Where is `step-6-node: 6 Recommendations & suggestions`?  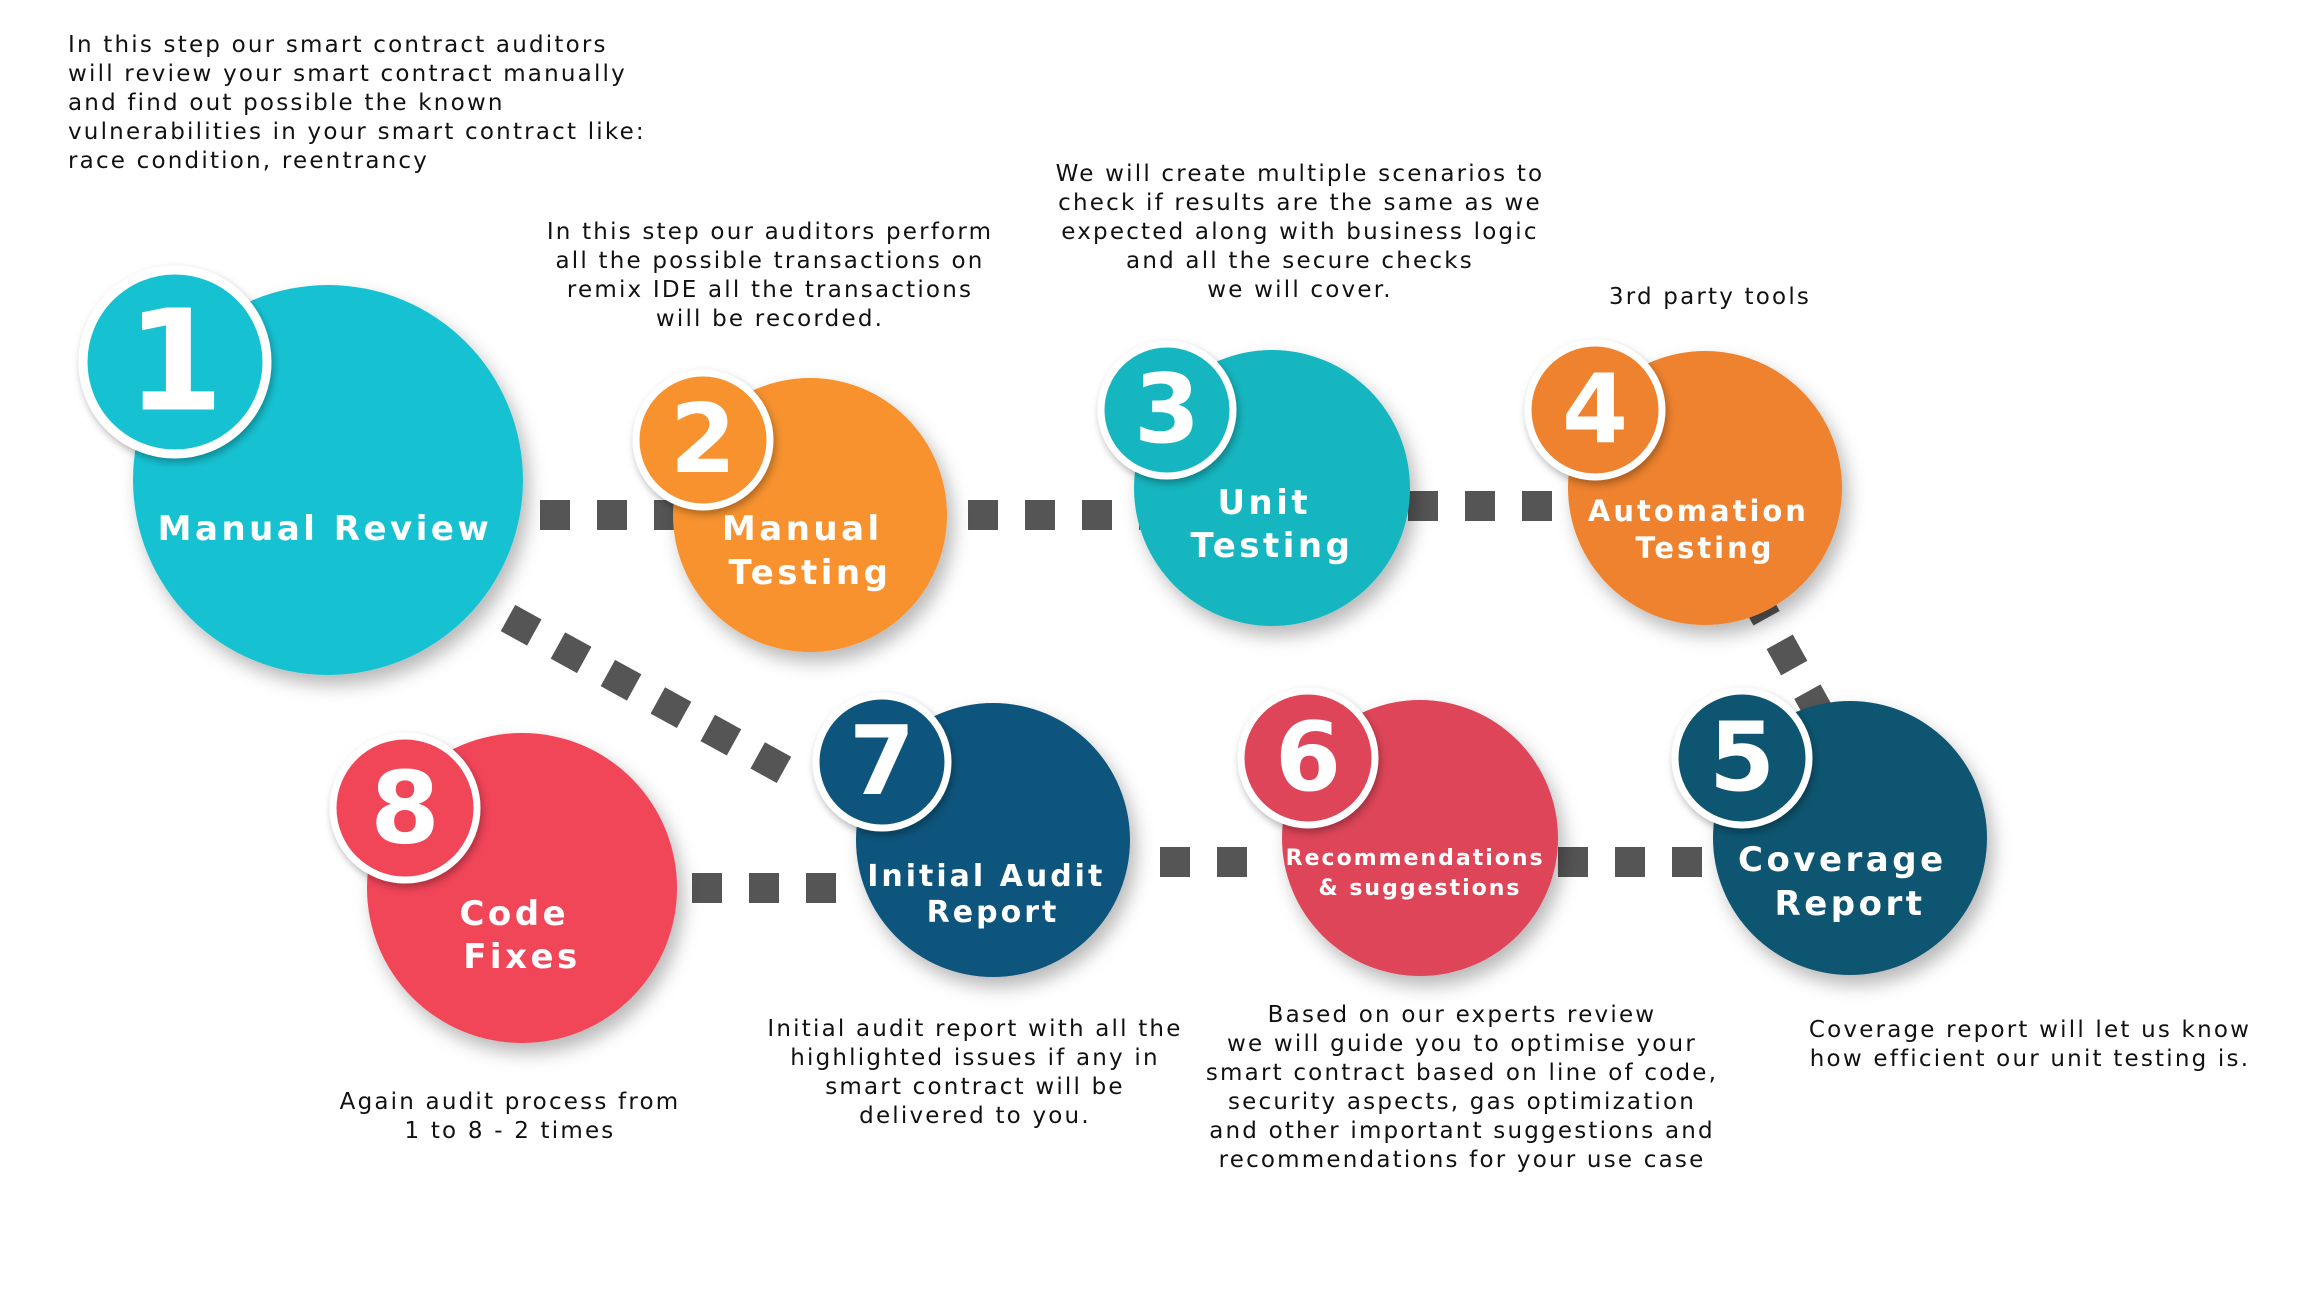 step-6-node: 6 Recommendations & suggestions is located at coordinates (1397, 831).